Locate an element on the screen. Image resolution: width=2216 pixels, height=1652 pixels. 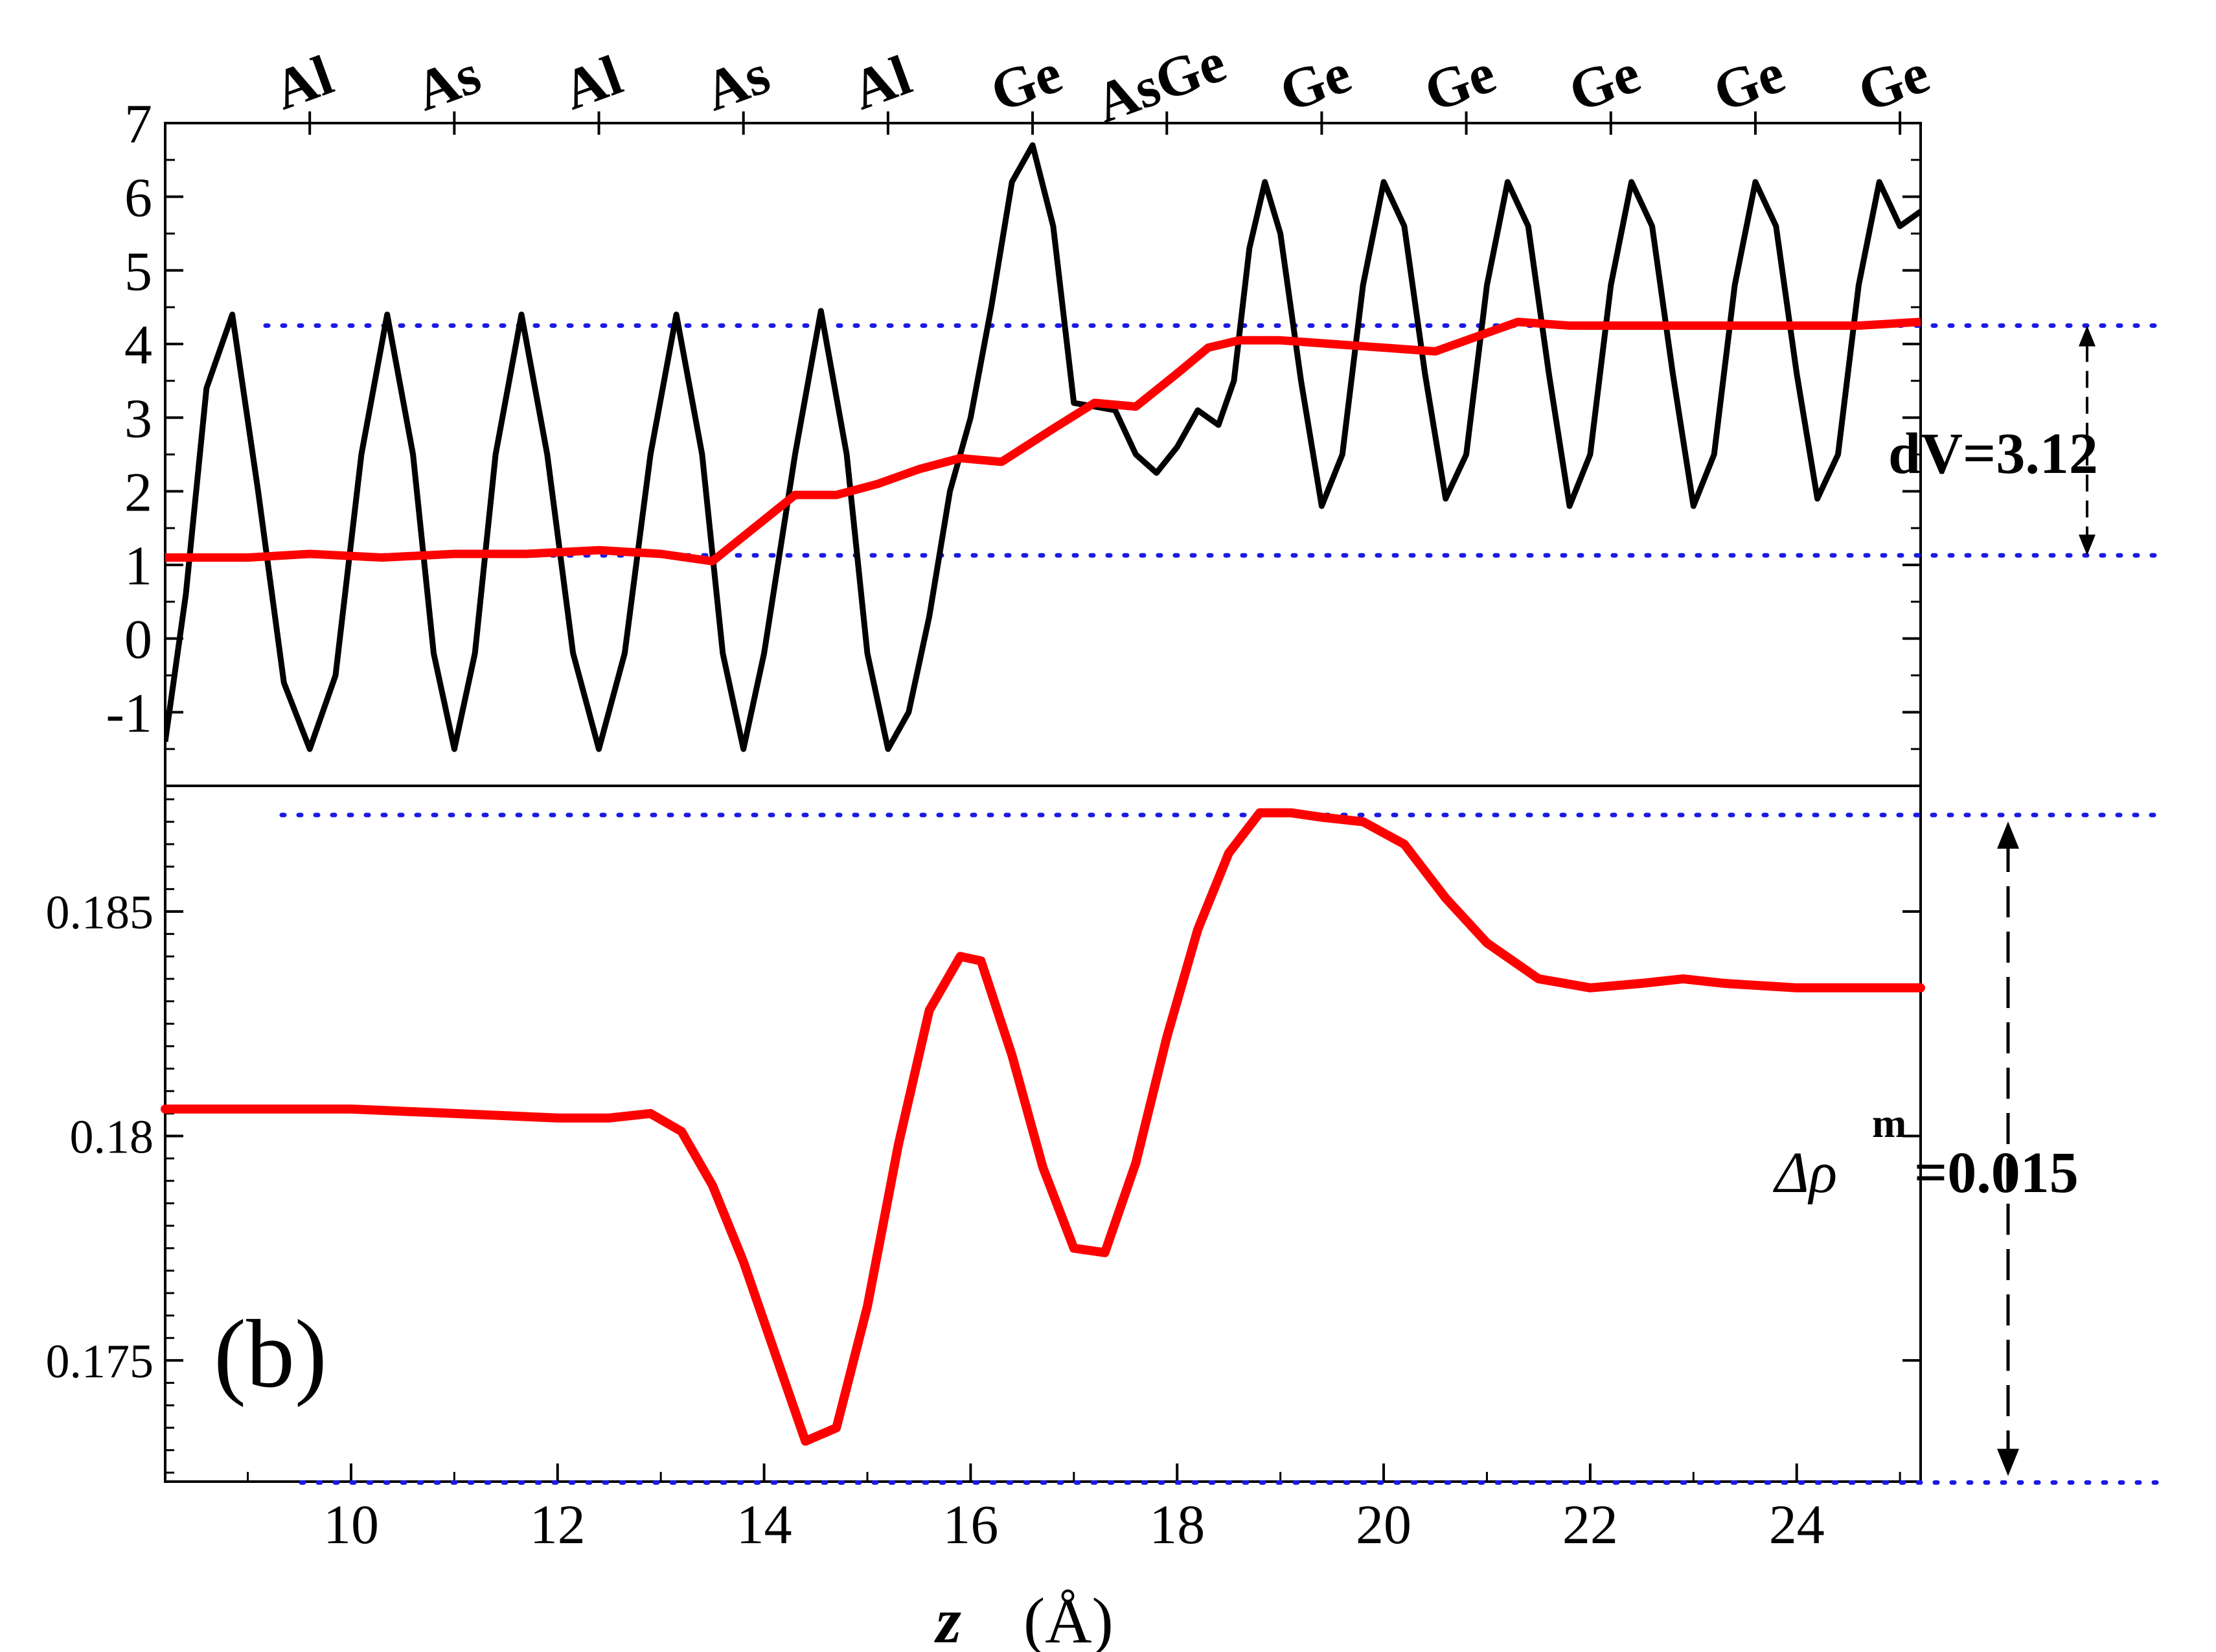
x-axis-label-unit: (Å) is located at coordinates (1068, 1618).